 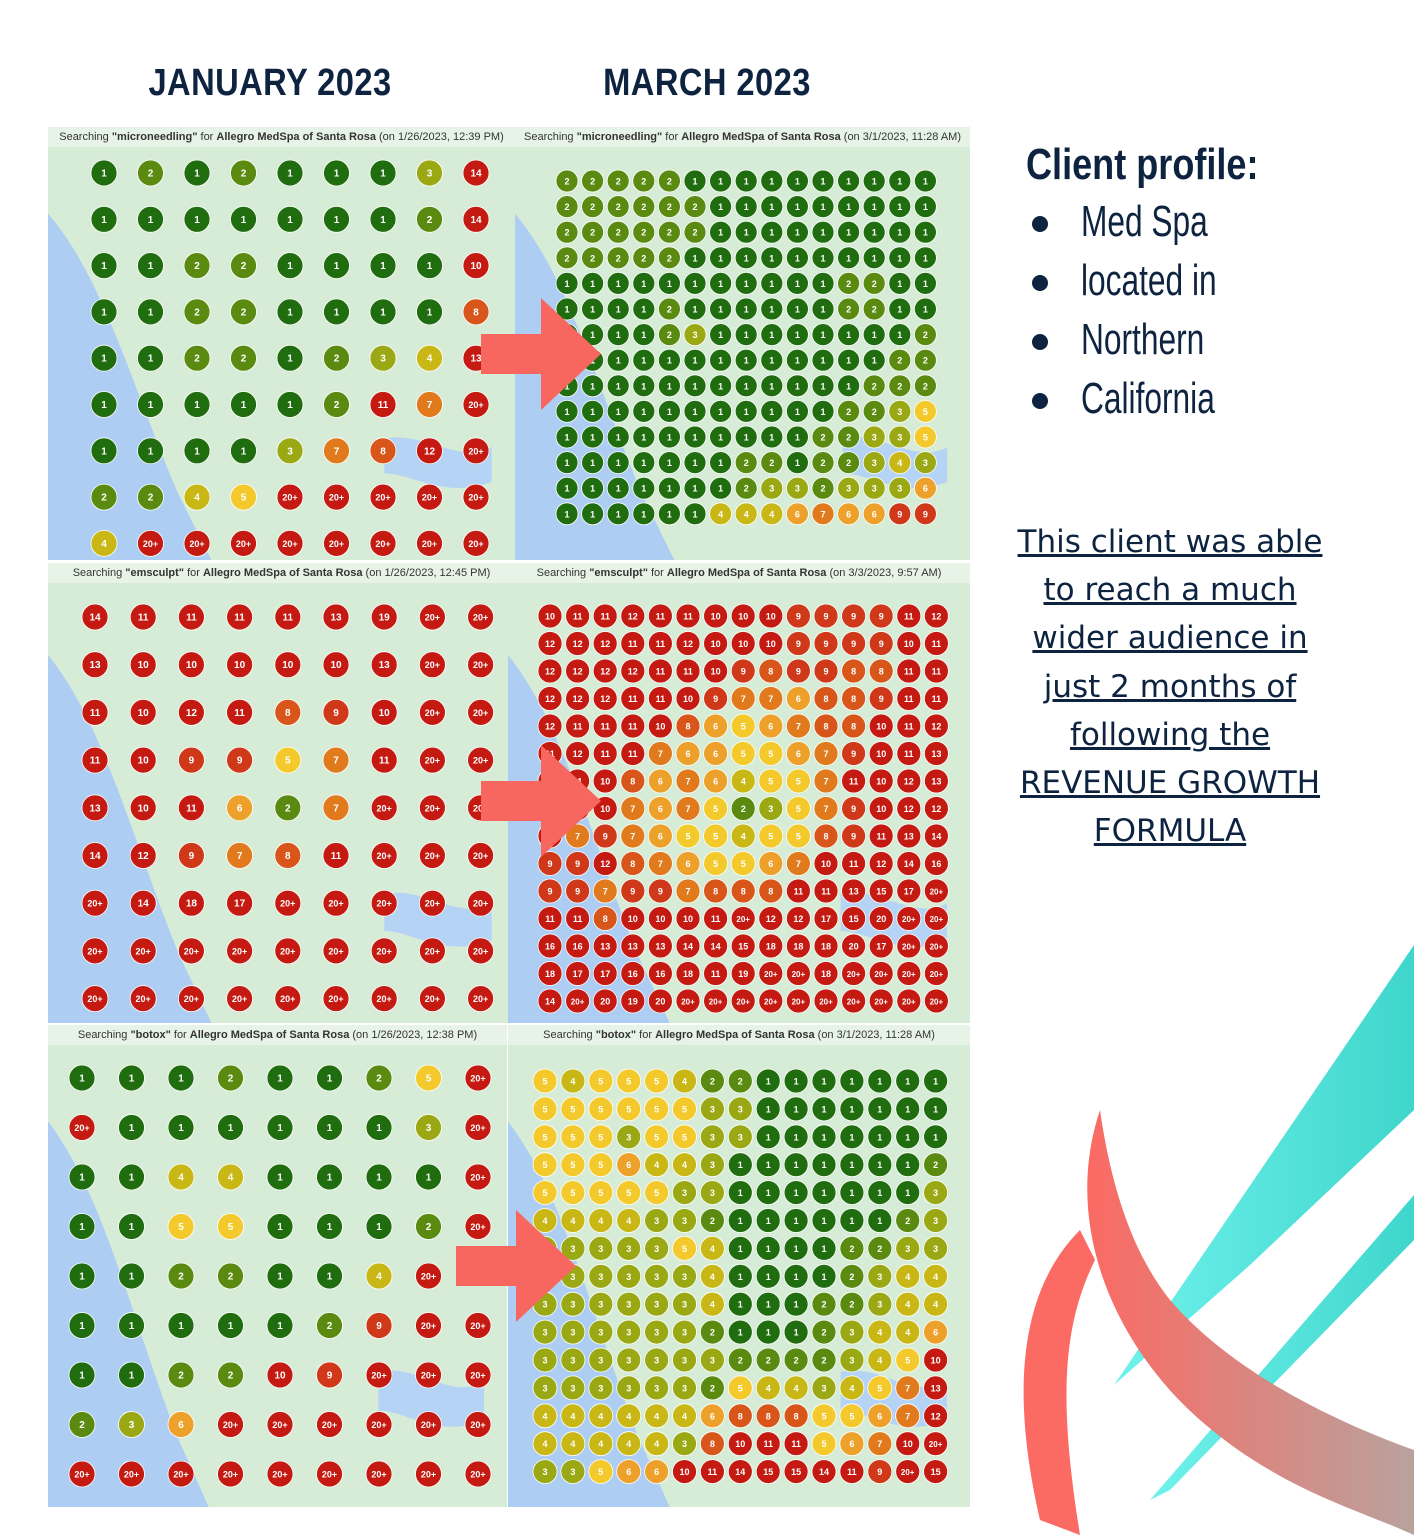 I want to click on rank-label: 16, so click(x=633, y=974).